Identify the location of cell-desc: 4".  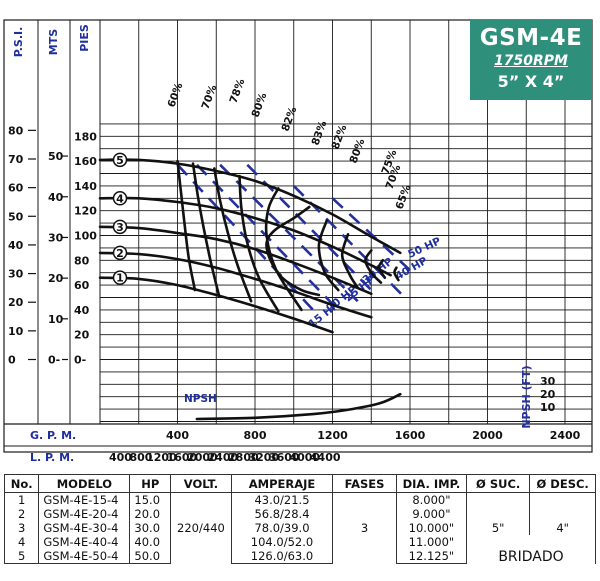
(562, 513).